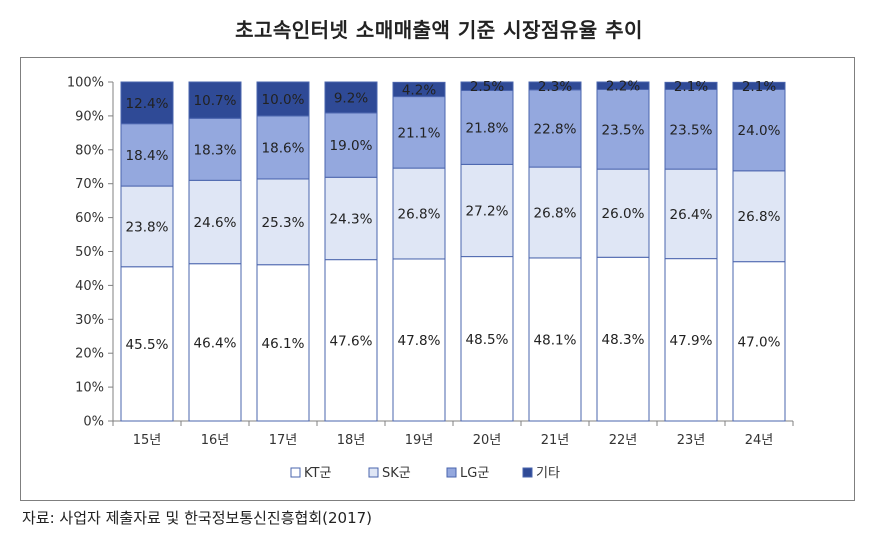  I want to click on data-label: 2.3%, so click(555, 87).